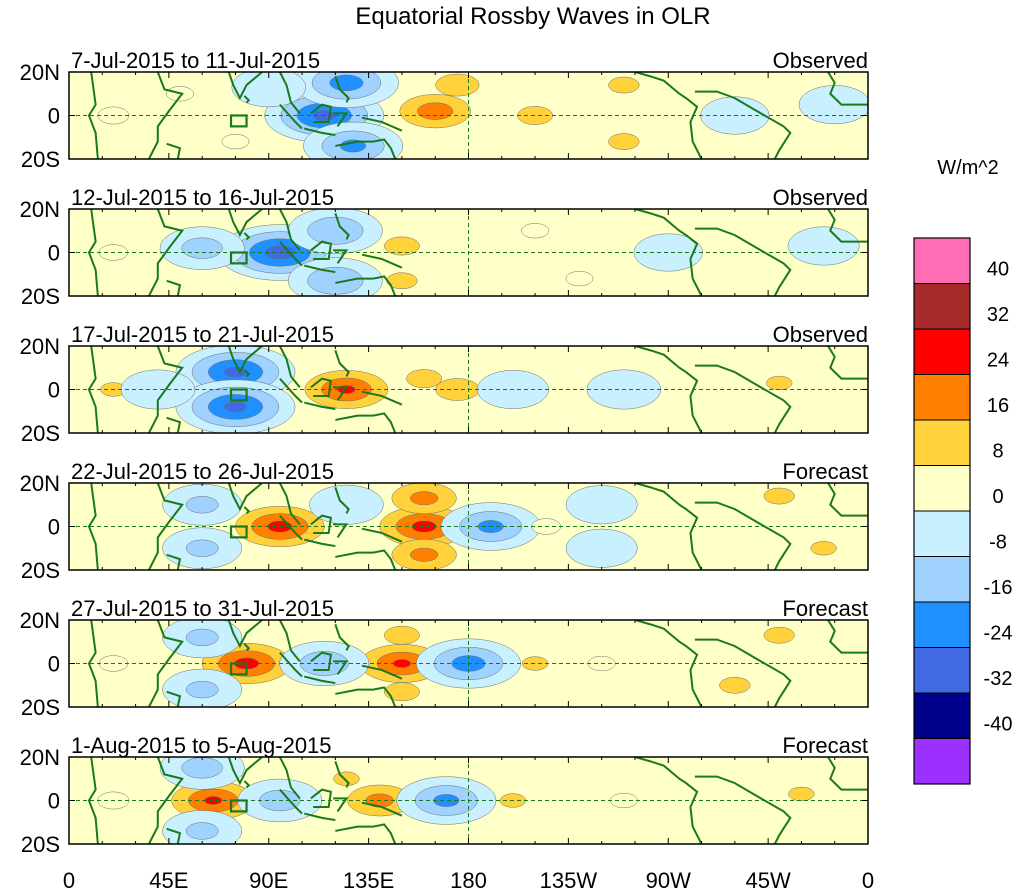 The width and height of the screenshot is (1021, 890). What do you see at coordinates (998, 588) in the screenshot?
I see `colorbar-label: -16` at bounding box center [998, 588].